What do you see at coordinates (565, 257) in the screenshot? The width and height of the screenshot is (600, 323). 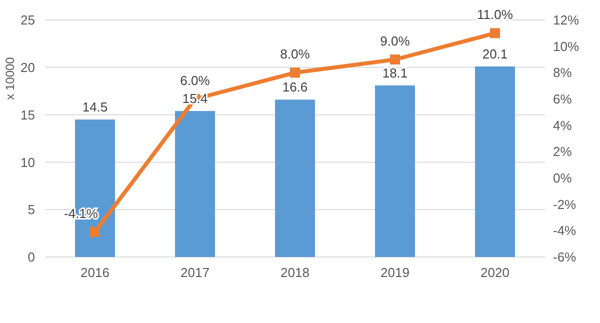 I see `y2-tick-label: -6%` at bounding box center [565, 257].